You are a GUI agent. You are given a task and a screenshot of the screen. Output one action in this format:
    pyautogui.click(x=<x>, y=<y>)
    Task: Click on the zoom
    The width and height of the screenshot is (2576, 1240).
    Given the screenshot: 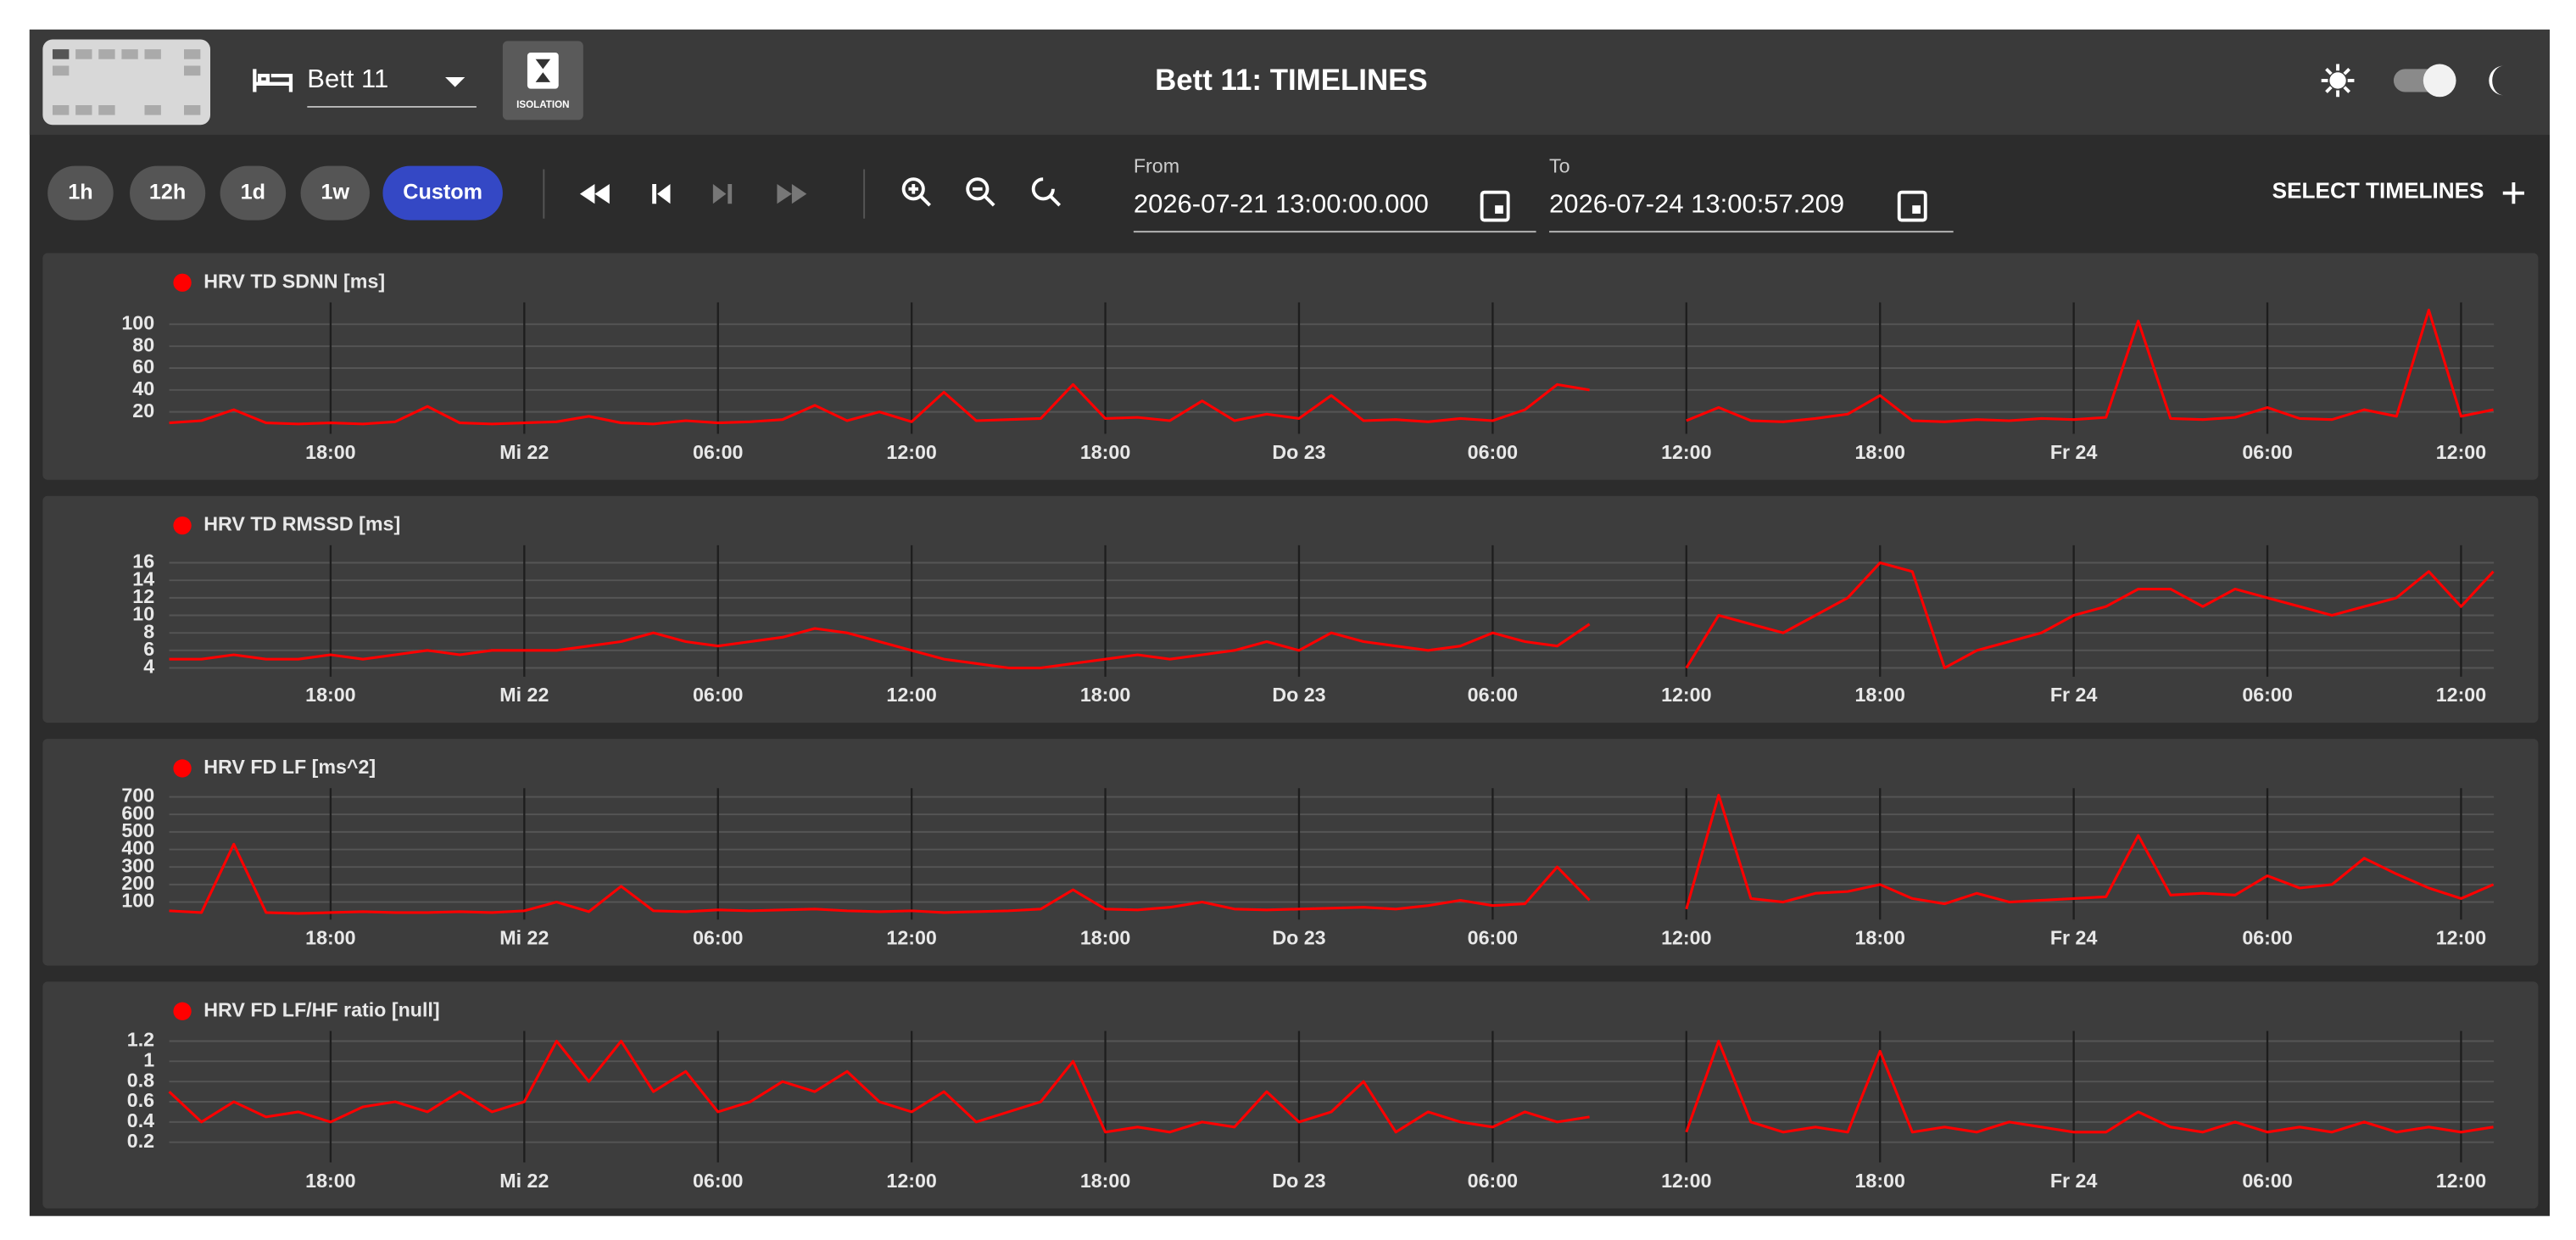 What is the action you would take?
    pyautogui.click(x=981, y=192)
    